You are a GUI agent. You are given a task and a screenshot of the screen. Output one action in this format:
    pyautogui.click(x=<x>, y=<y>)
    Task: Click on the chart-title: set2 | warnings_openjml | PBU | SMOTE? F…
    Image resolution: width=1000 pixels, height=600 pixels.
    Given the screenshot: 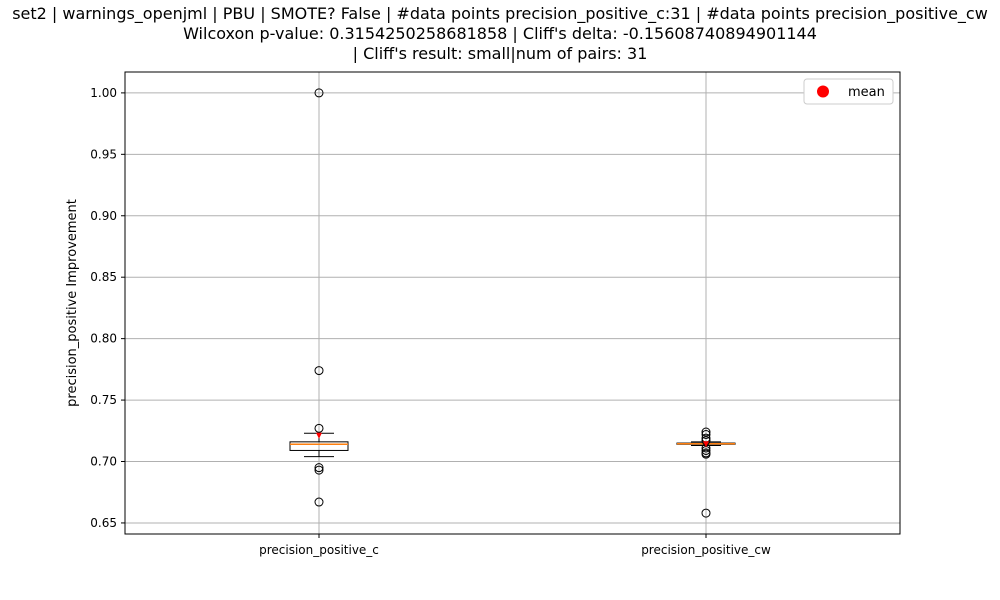 What is the action you would take?
    pyautogui.click(x=500, y=34)
    